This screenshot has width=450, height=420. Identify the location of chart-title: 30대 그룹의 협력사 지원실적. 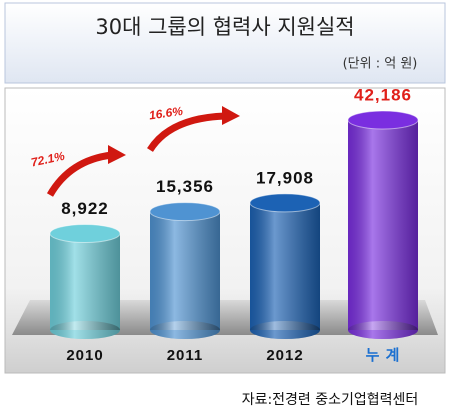
(224, 27).